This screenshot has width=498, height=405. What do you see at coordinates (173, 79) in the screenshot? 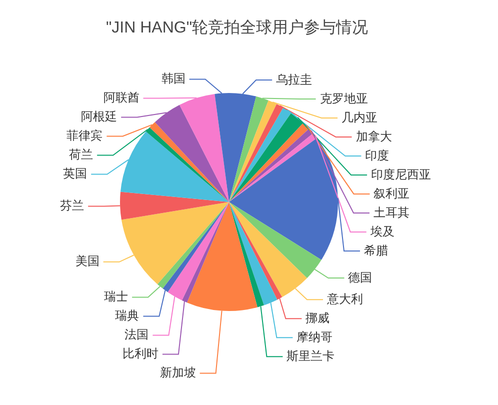
I see `slice-label: 韩国` at bounding box center [173, 79].